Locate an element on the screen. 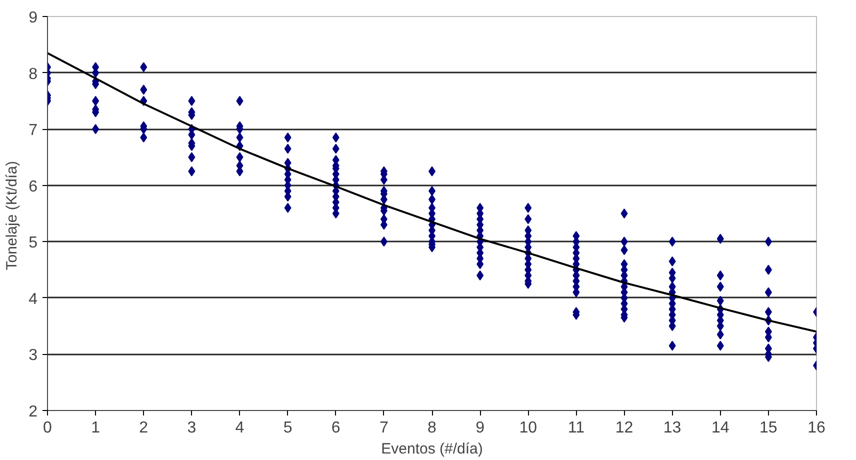 This screenshot has width=856, height=460. y-tick-label: 4 is located at coordinates (33, 299).